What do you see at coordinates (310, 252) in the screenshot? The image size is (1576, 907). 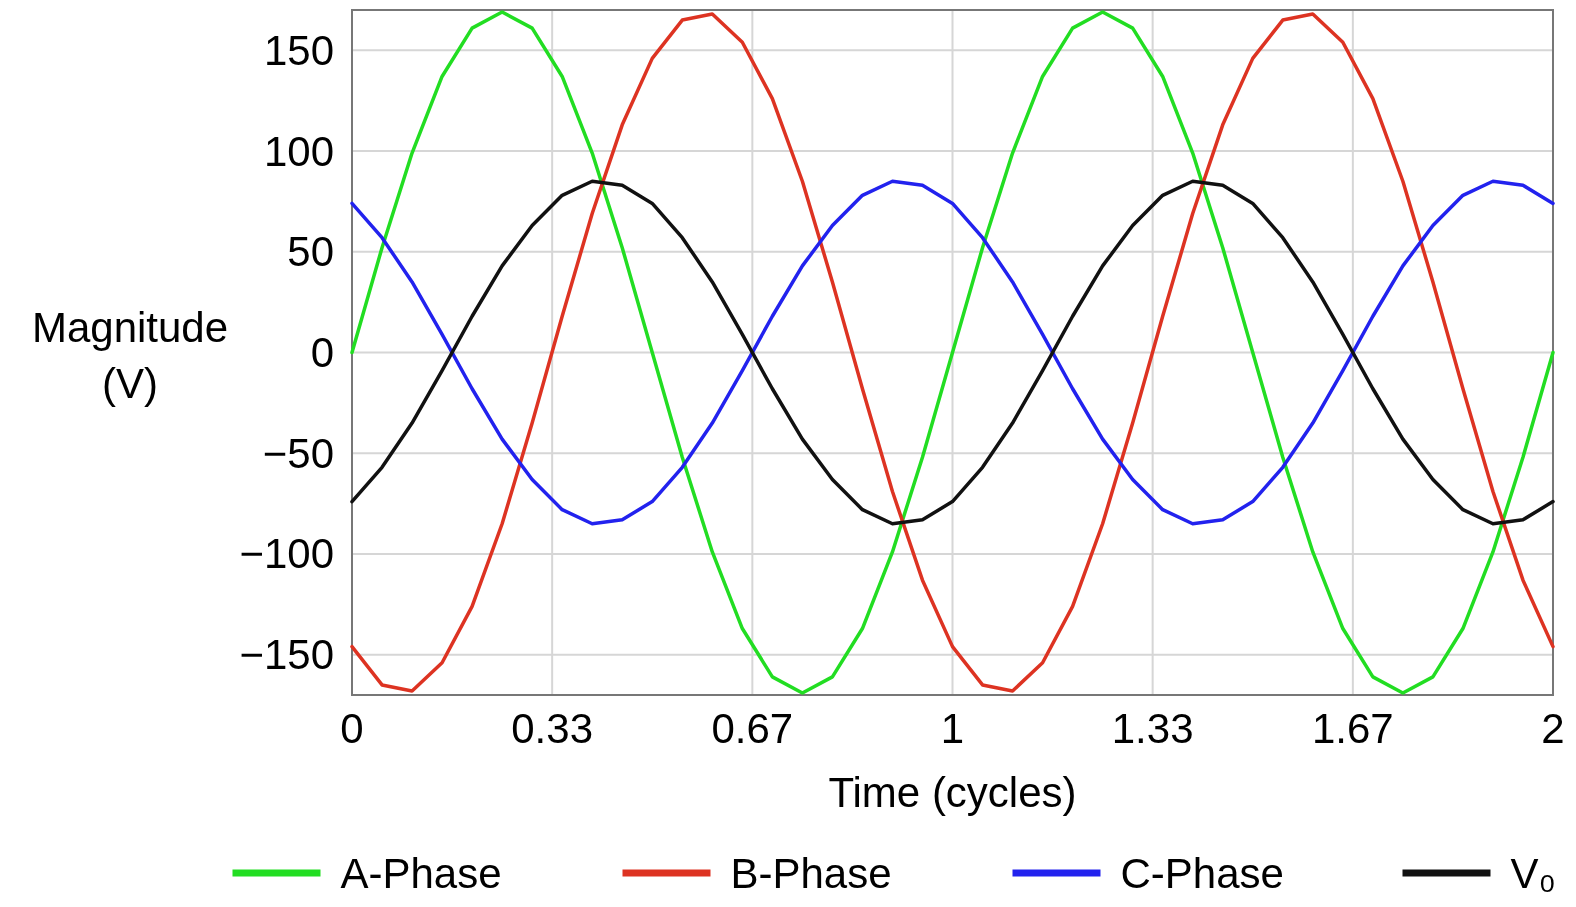 I see `y-tick-label: 50` at bounding box center [310, 252].